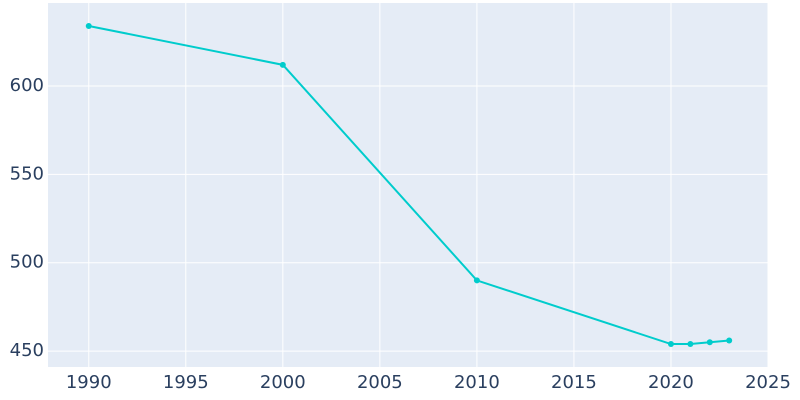 The height and width of the screenshot is (400, 800). I want to click on x-tick-label: 2015, so click(574, 382).